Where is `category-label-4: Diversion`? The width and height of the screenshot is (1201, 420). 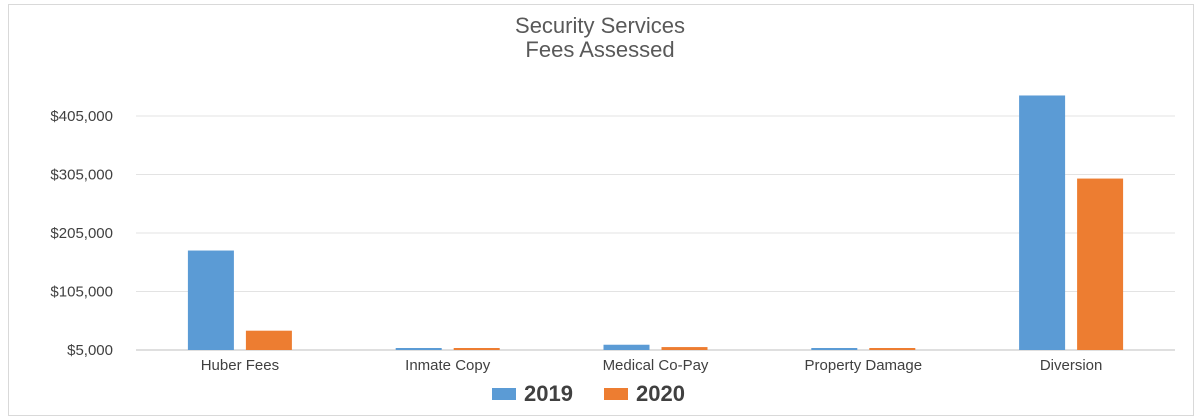 category-label-4: Diversion is located at coordinates (1071, 365).